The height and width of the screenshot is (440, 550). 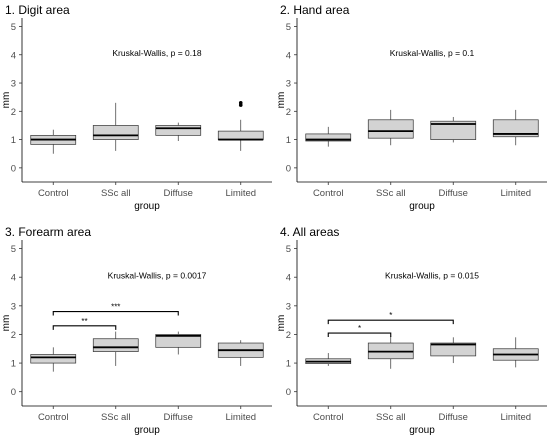 I want to click on significance-label: ***, so click(x=115, y=307).